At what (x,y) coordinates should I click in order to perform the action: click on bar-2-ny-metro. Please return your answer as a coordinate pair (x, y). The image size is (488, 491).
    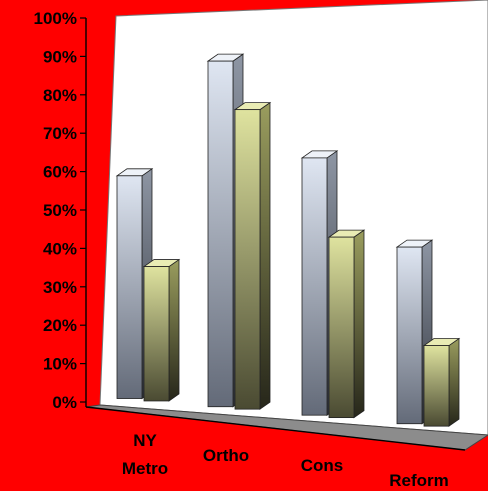
    Looking at the image, I should click on (161, 330).